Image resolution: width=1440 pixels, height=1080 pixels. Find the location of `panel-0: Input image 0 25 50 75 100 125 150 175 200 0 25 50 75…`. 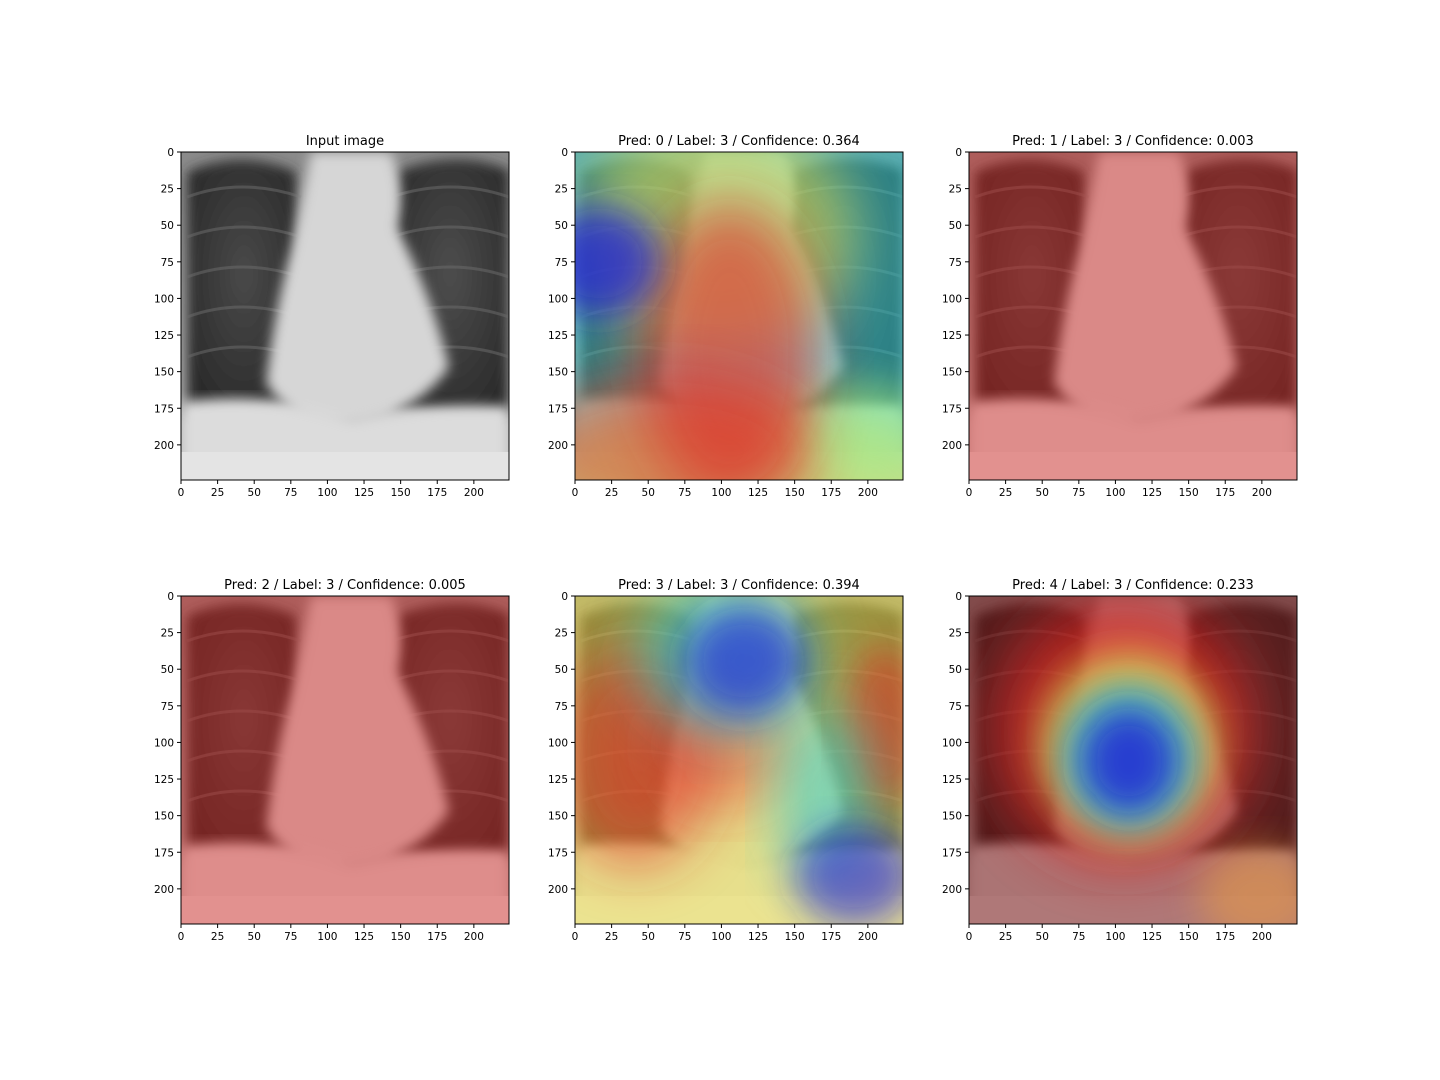

panel-0: Input image 0 25 50 75 100 125 150 175 200 0 25 50 75… is located at coordinates (332, 316).